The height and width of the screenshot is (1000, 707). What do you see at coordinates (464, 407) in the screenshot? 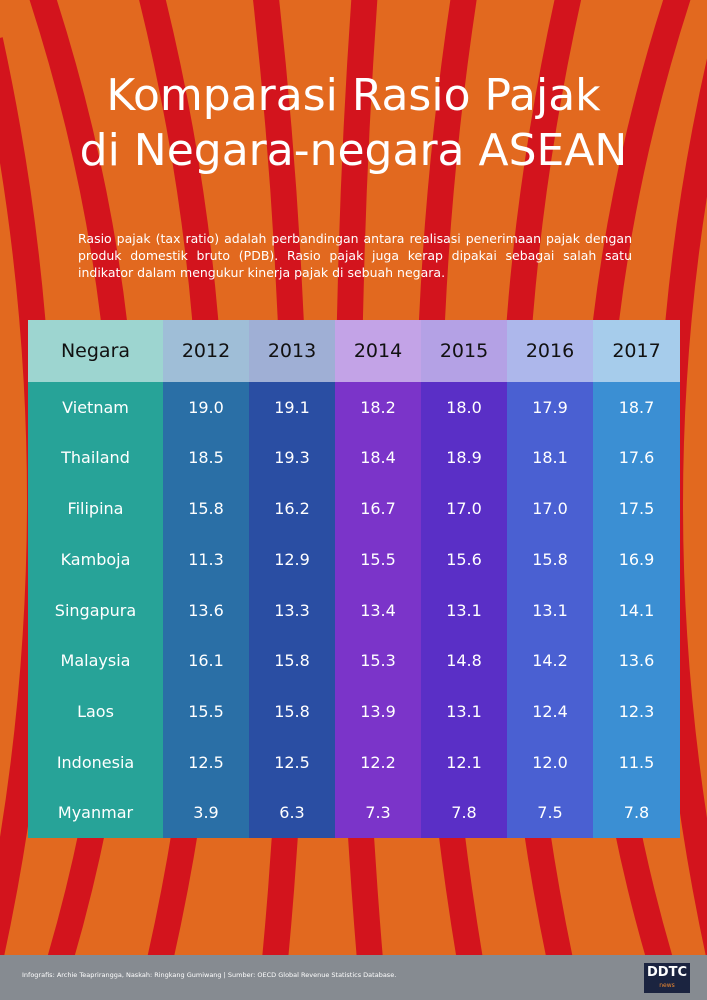
I see `value-cell: 18.0` at bounding box center [464, 407].